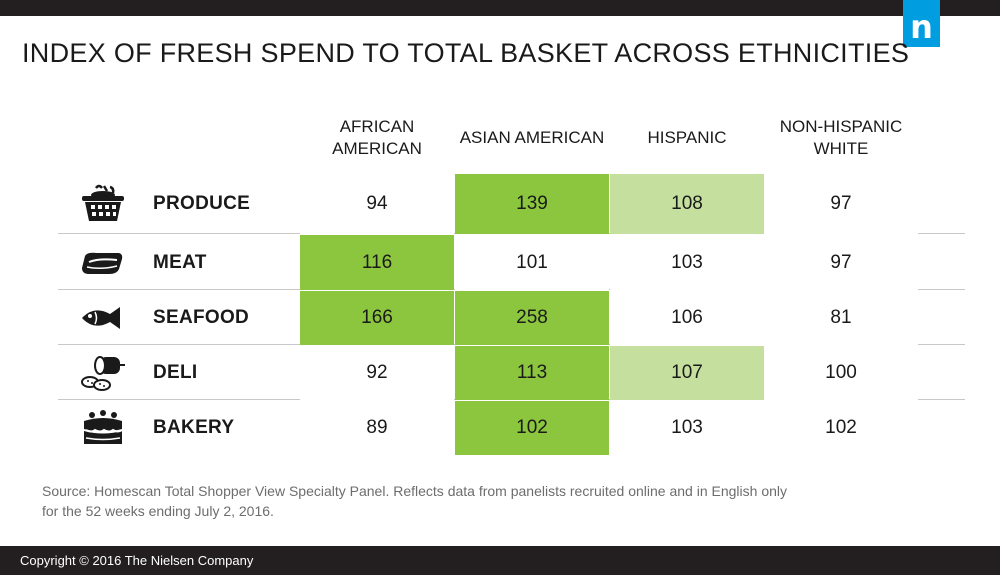 The width and height of the screenshot is (1000, 575). I want to click on column-header: HISPANIC, so click(687, 137).